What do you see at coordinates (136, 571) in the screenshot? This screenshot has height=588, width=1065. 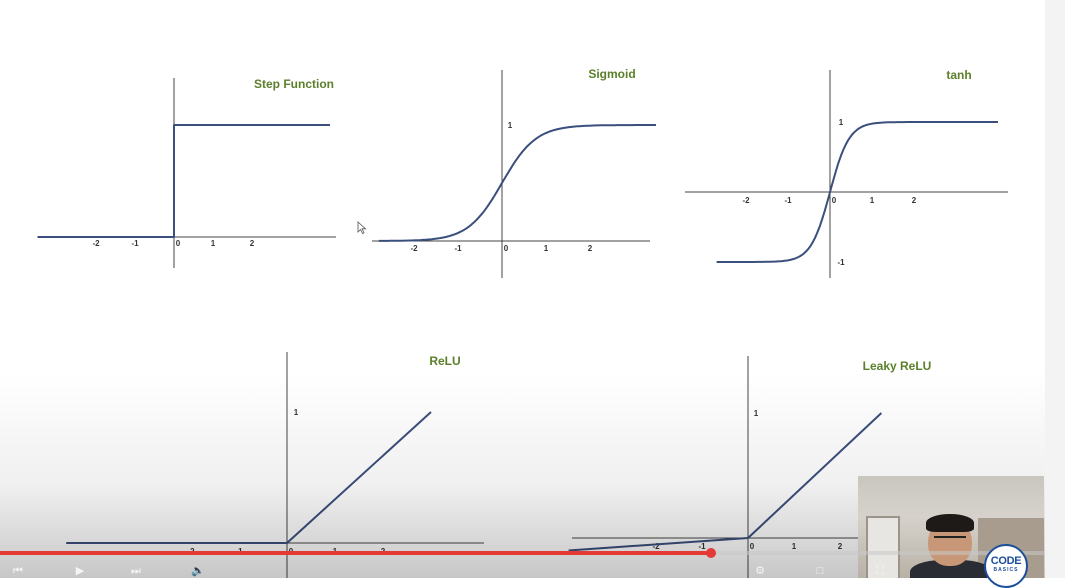 I see `next-icon: ⏭` at bounding box center [136, 571].